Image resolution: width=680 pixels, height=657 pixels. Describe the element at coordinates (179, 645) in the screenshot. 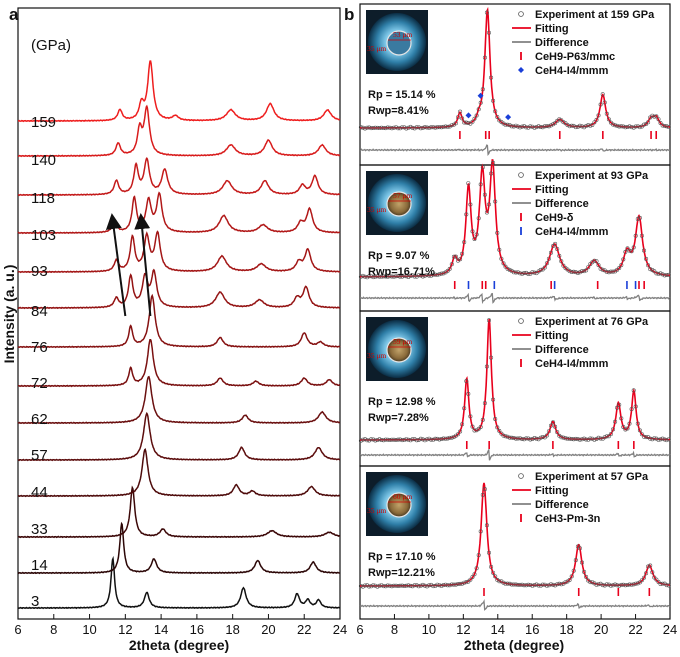

I see `panel-a-x-axis-title: 2theta (degree)` at that location.